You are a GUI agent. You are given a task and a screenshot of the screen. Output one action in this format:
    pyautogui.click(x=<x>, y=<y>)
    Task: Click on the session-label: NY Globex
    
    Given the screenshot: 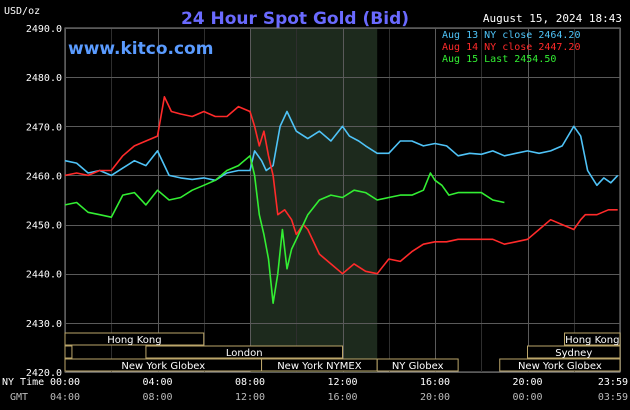 What is the action you would take?
    pyautogui.click(x=418, y=366)
    